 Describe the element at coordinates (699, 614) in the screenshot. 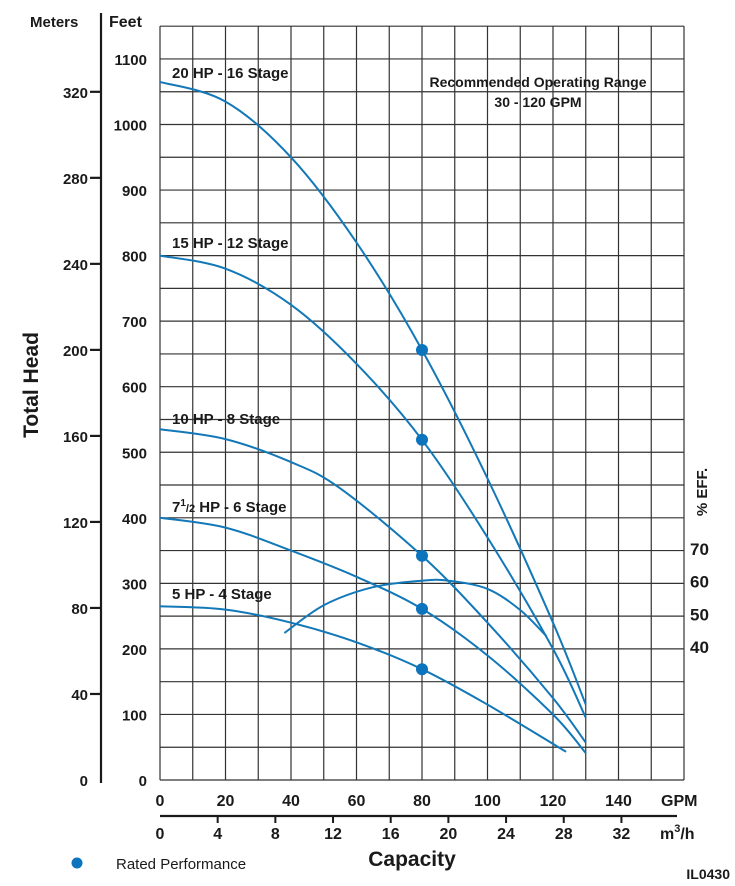

I see `efficiency-tick-label: 50` at that location.